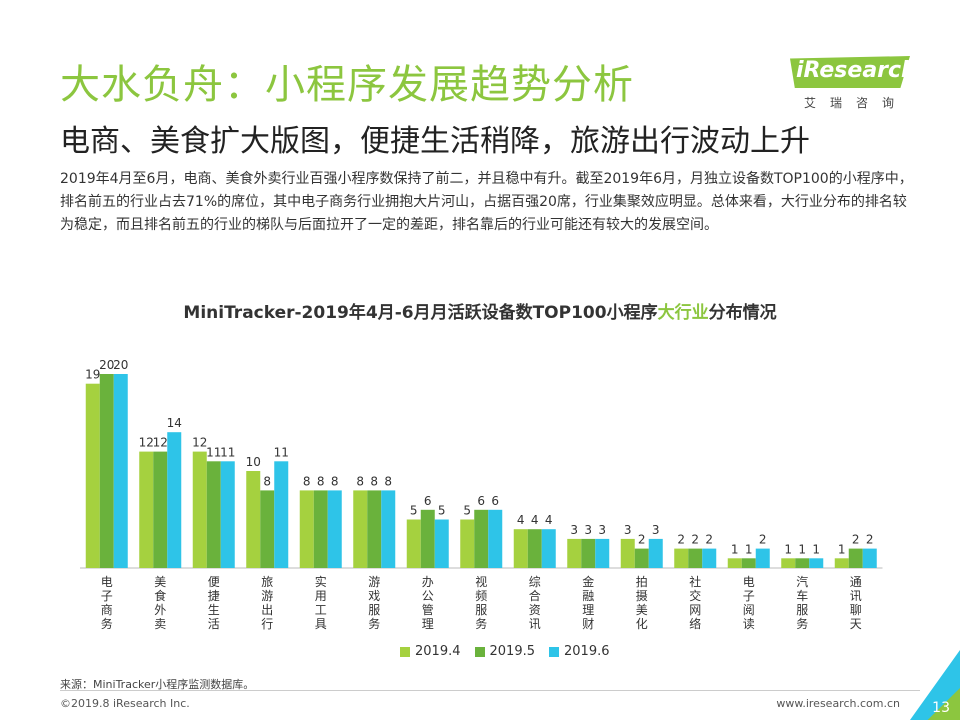 This screenshot has width=960, height=720. Describe the element at coordinates (695, 602) in the screenshot. I see `category-label: 社交网络` at that location.